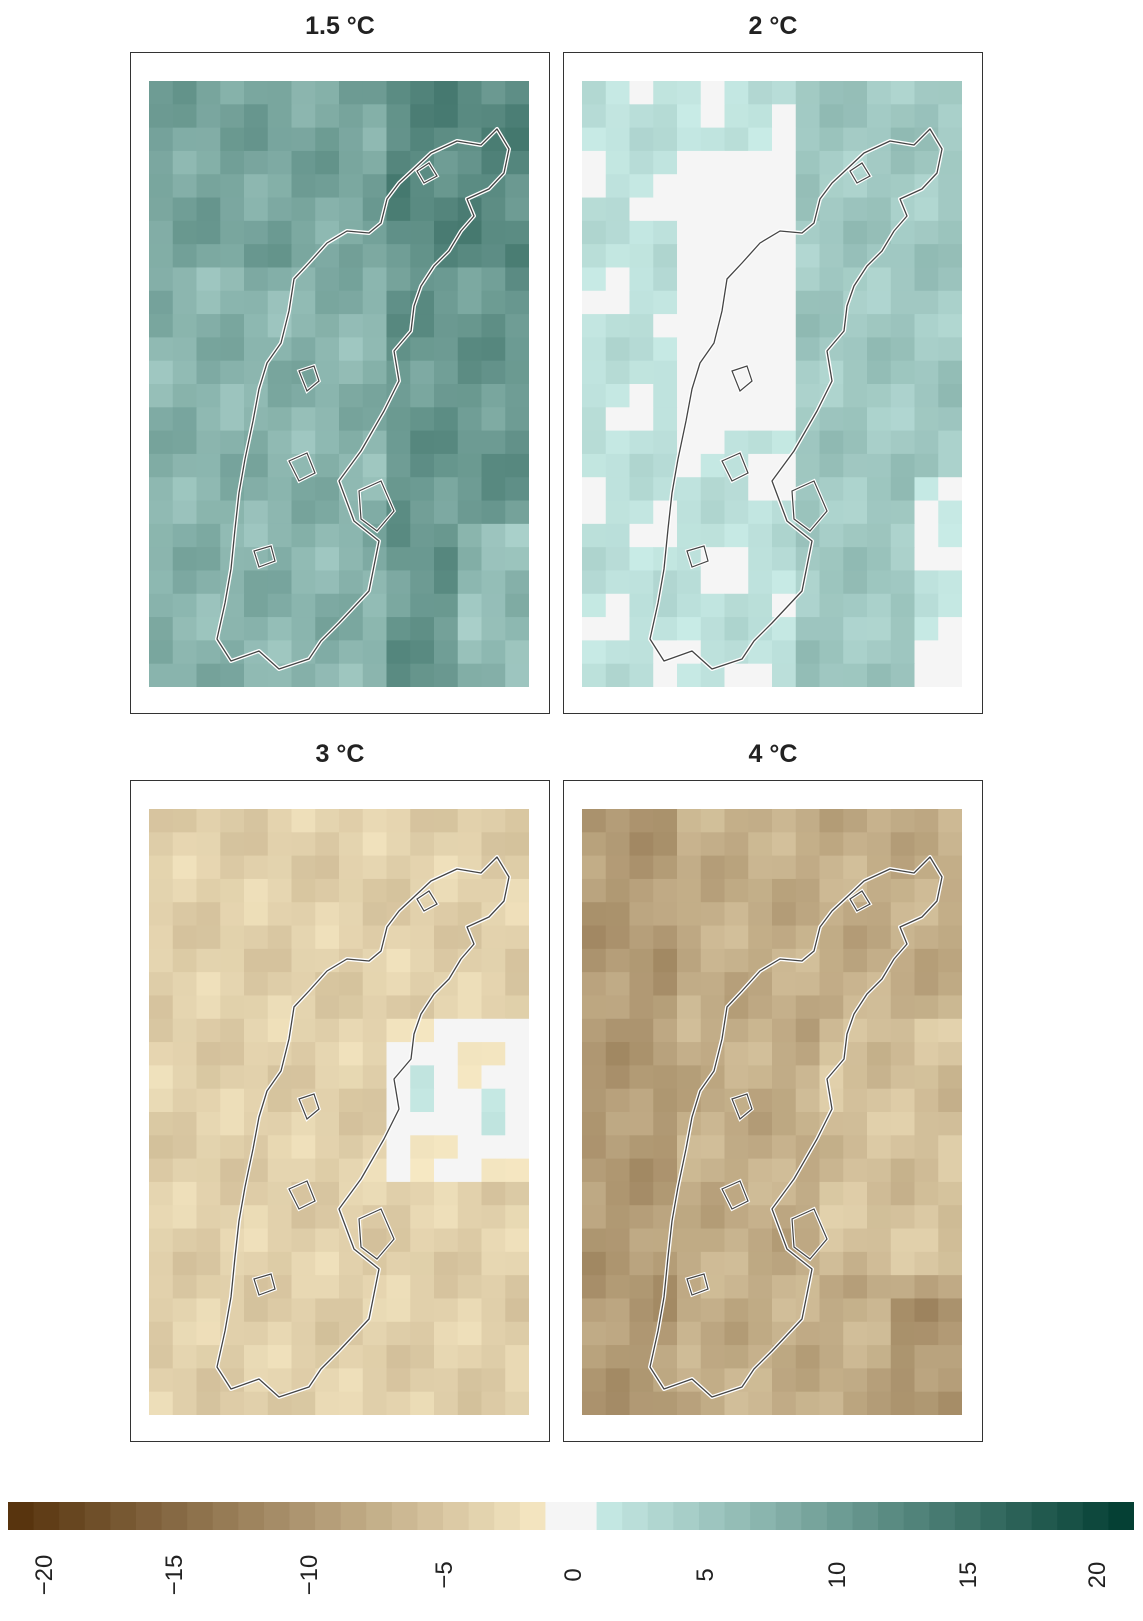  Describe the element at coordinates (742, 1106) in the screenshot. I see `region-outline` at that location.